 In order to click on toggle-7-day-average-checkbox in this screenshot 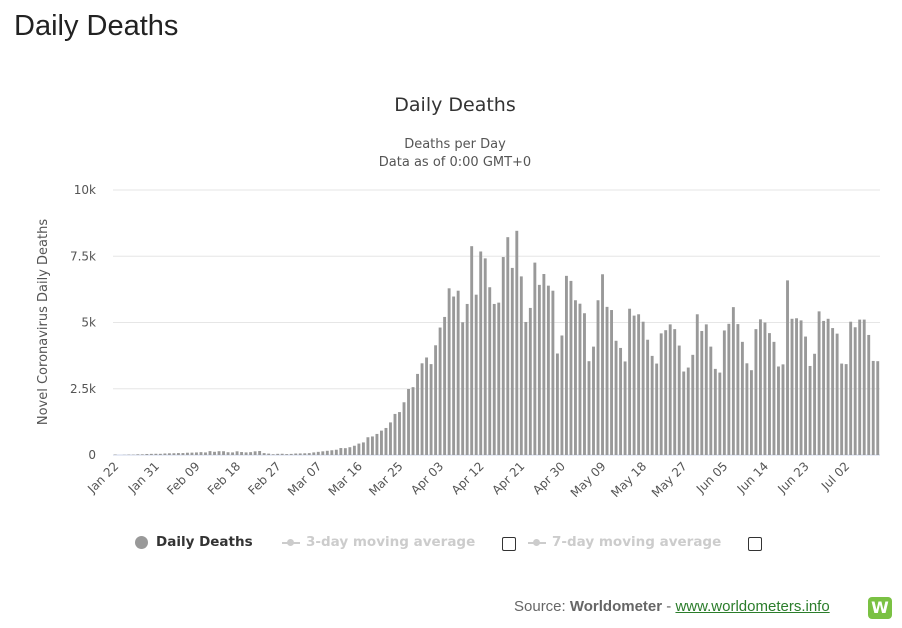, I will do `click(755, 544)`.